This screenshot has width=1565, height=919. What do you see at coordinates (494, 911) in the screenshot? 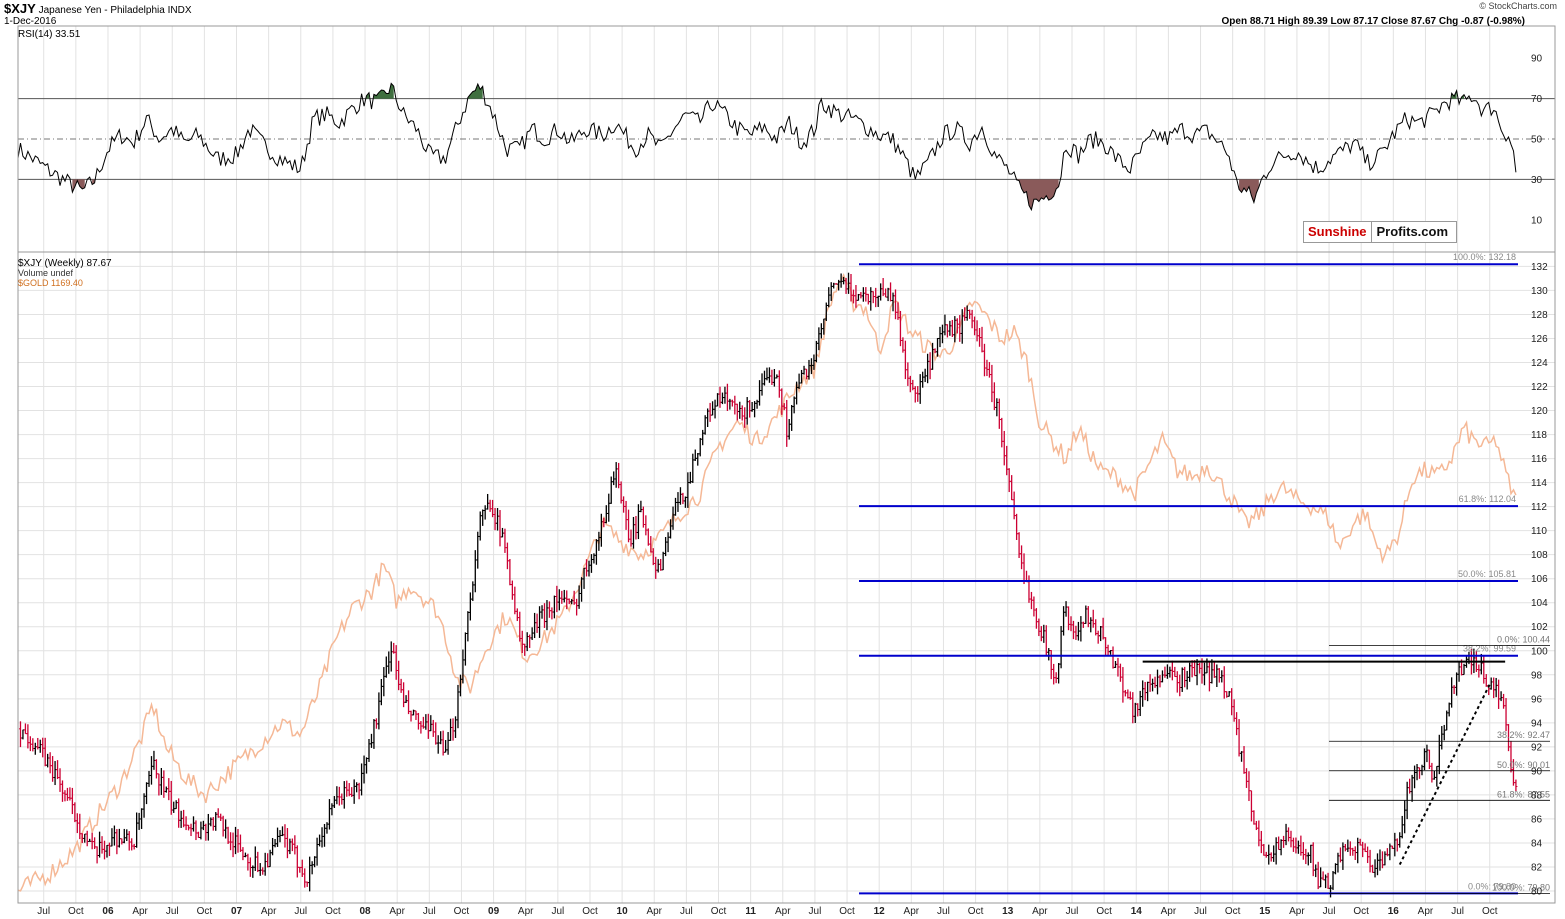
I see `time-axis-label: 09` at bounding box center [494, 911].